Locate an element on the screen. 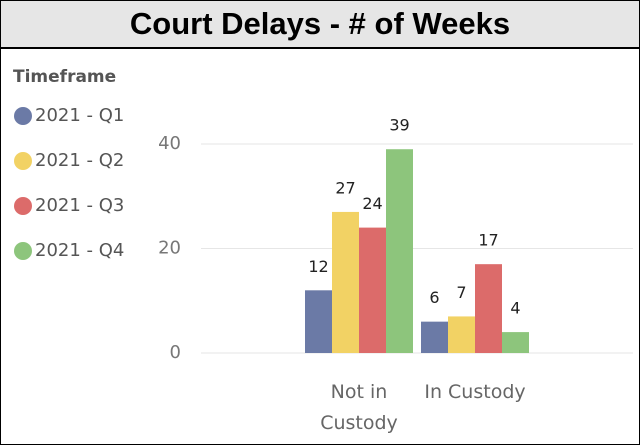  data-label: 7 is located at coordinates (461, 292).